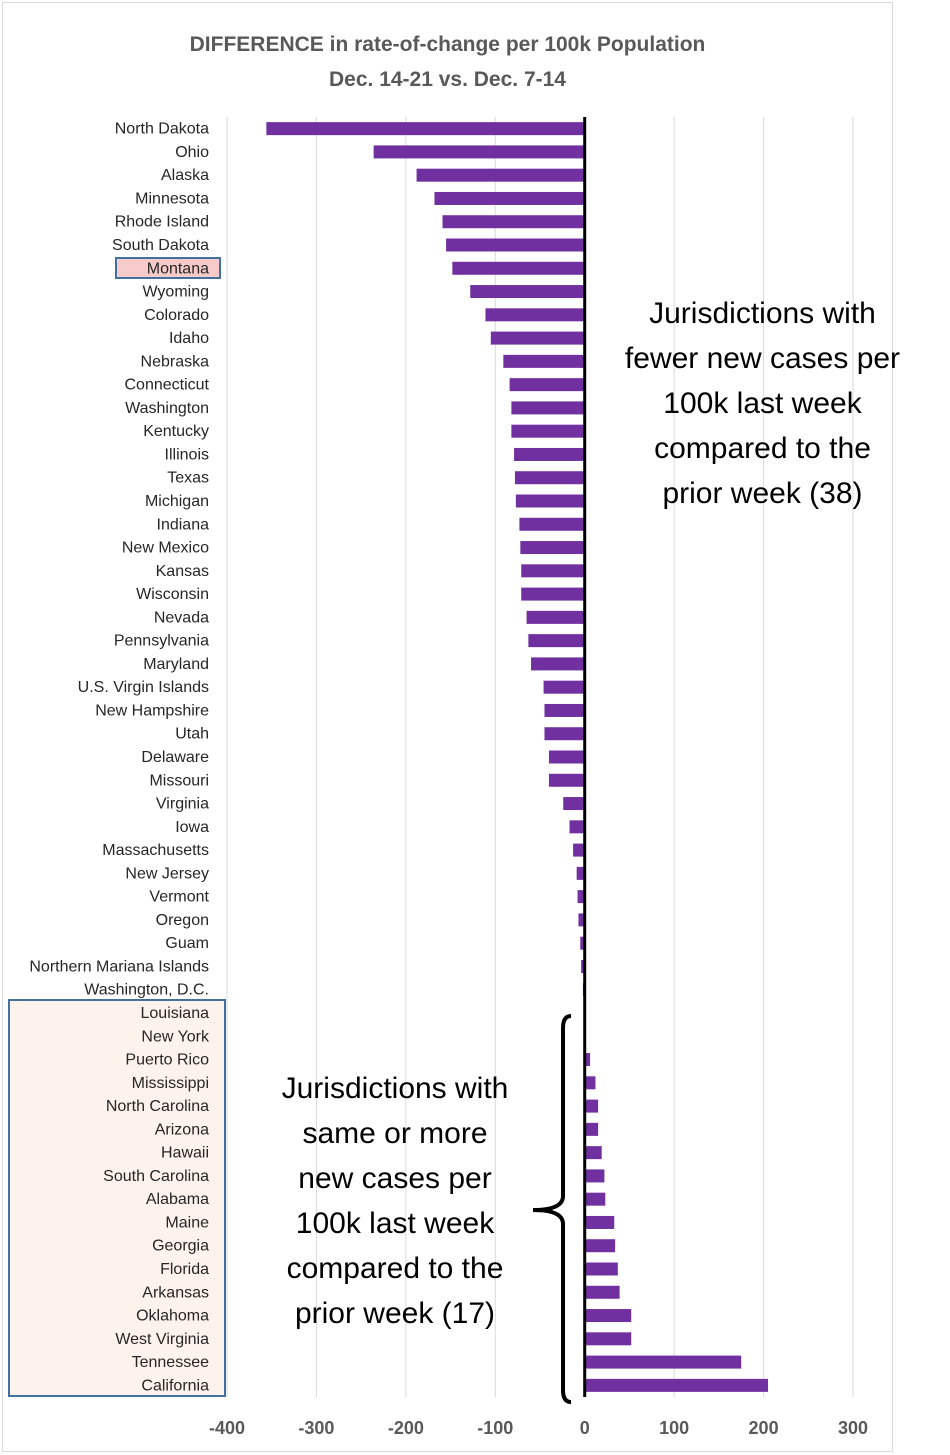  I want to click on annotation-more-line: 100k last week, so click(395, 1223).